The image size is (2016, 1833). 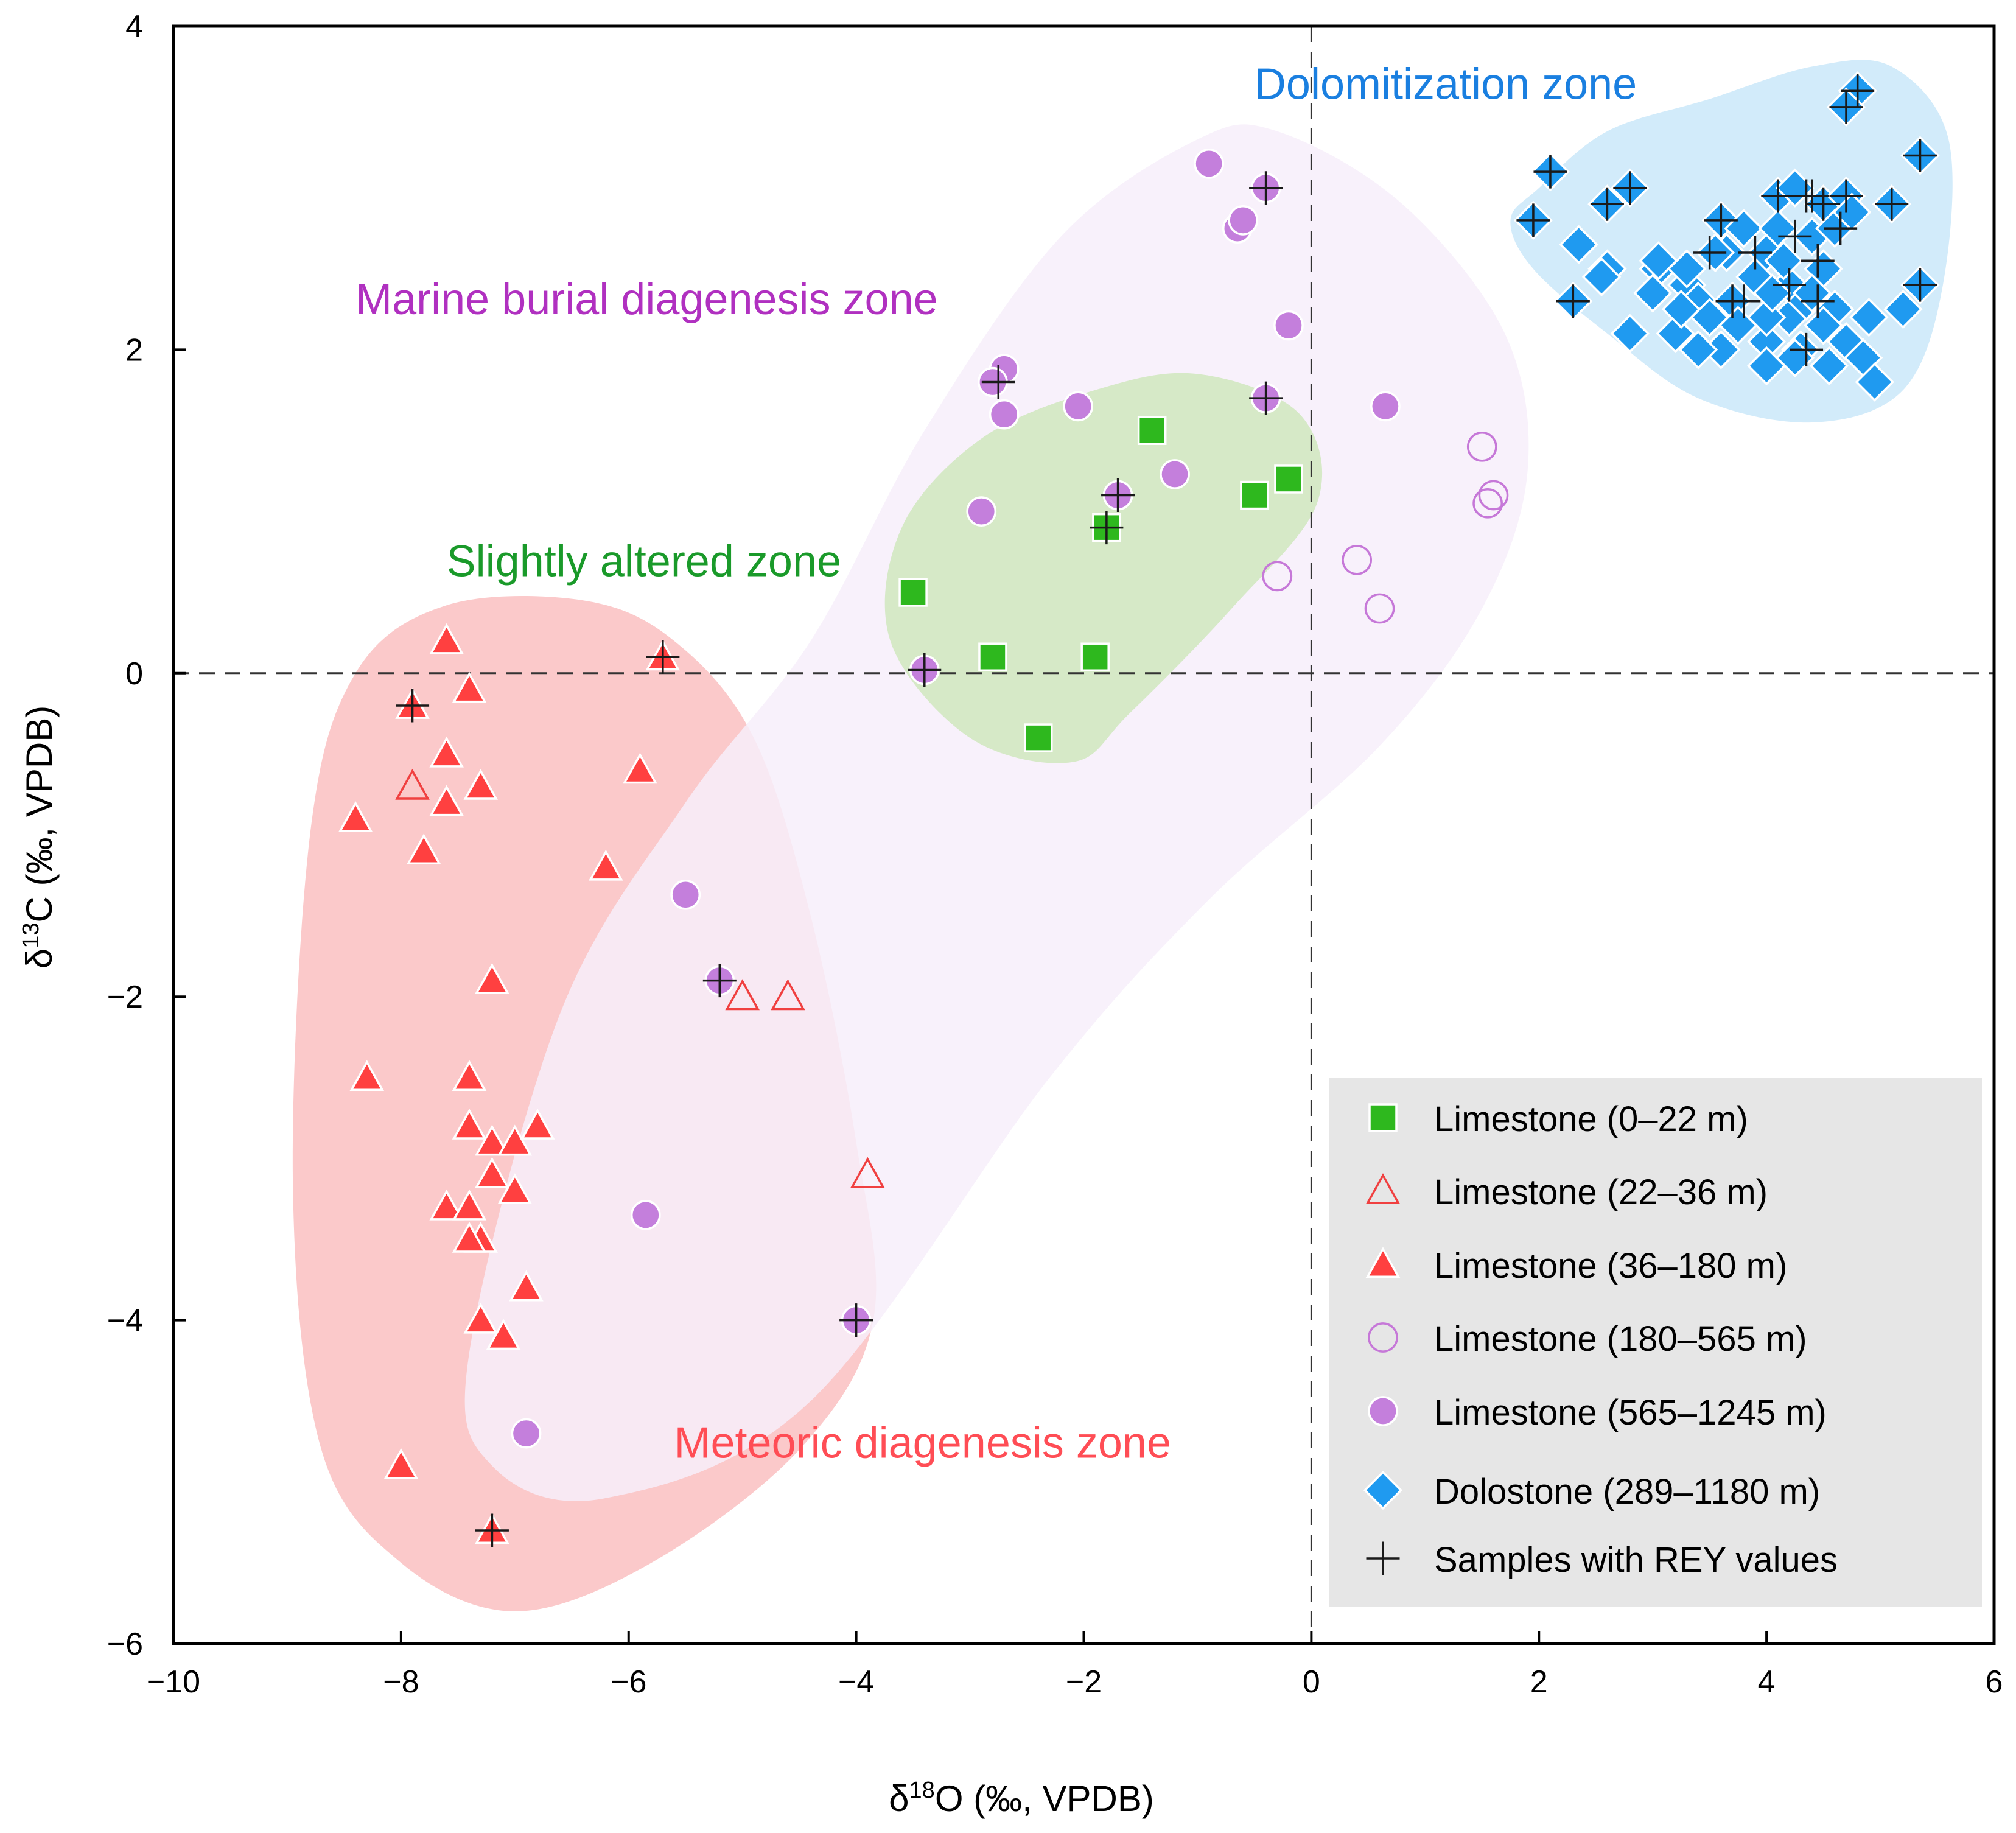 What do you see at coordinates (1994, 1682) in the screenshot?
I see `x-tick-label: 6` at bounding box center [1994, 1682].